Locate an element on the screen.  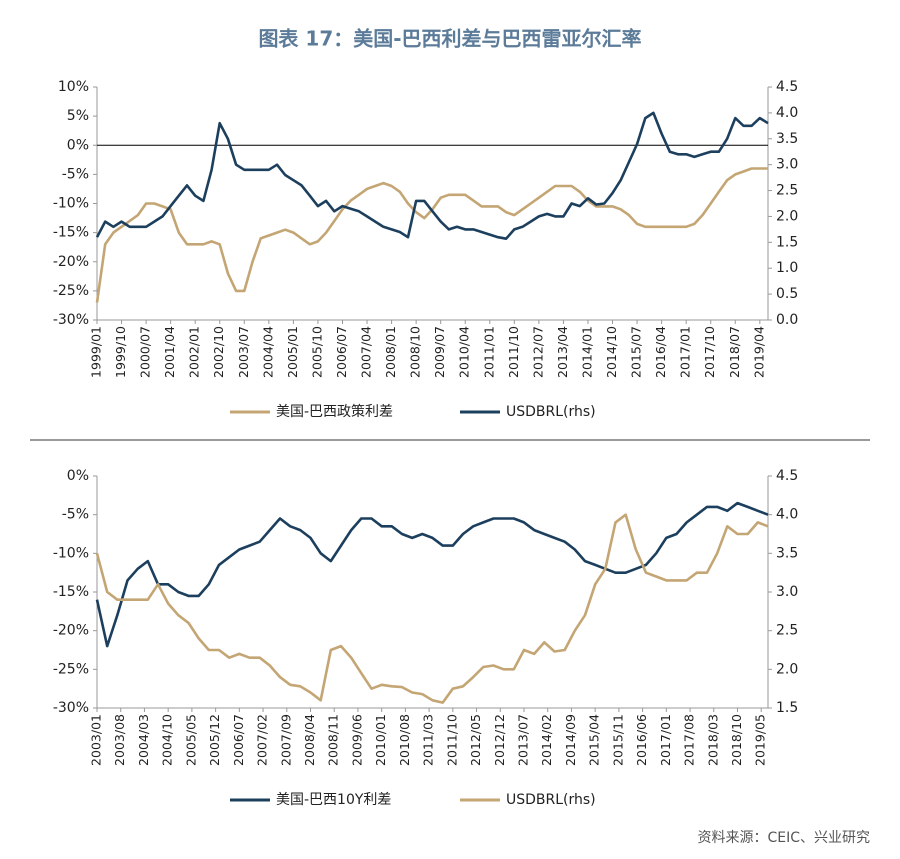
x-tick-label: 2009/07 is located at coordinates (439, 352).